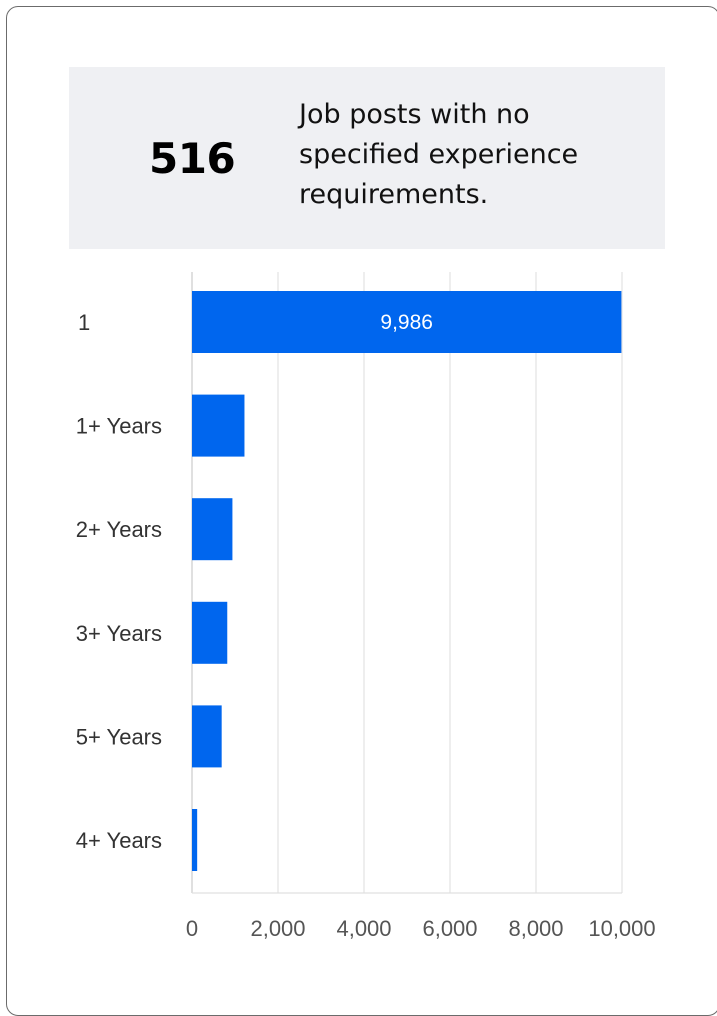 Image resolution: width=717 pixels, height=1016 pixels. Describe the element at coordinates (192, 928) in the screenshot. I see `x-tick-label: 0` at that location.